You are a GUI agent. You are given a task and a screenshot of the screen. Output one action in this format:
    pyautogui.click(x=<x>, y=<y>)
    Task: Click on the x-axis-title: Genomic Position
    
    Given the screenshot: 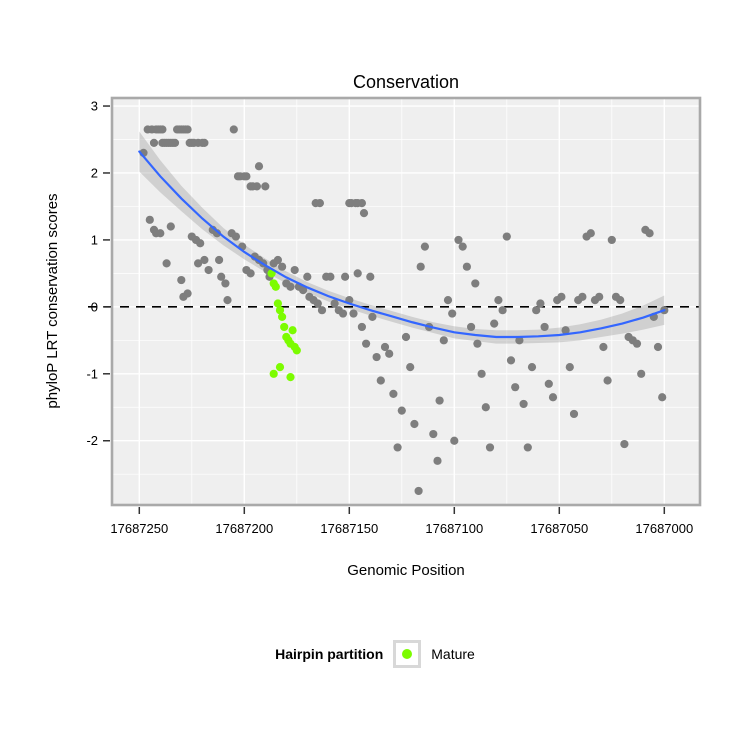 What is the action you would take?
    pyautogui.click(x=406, y=570)
    